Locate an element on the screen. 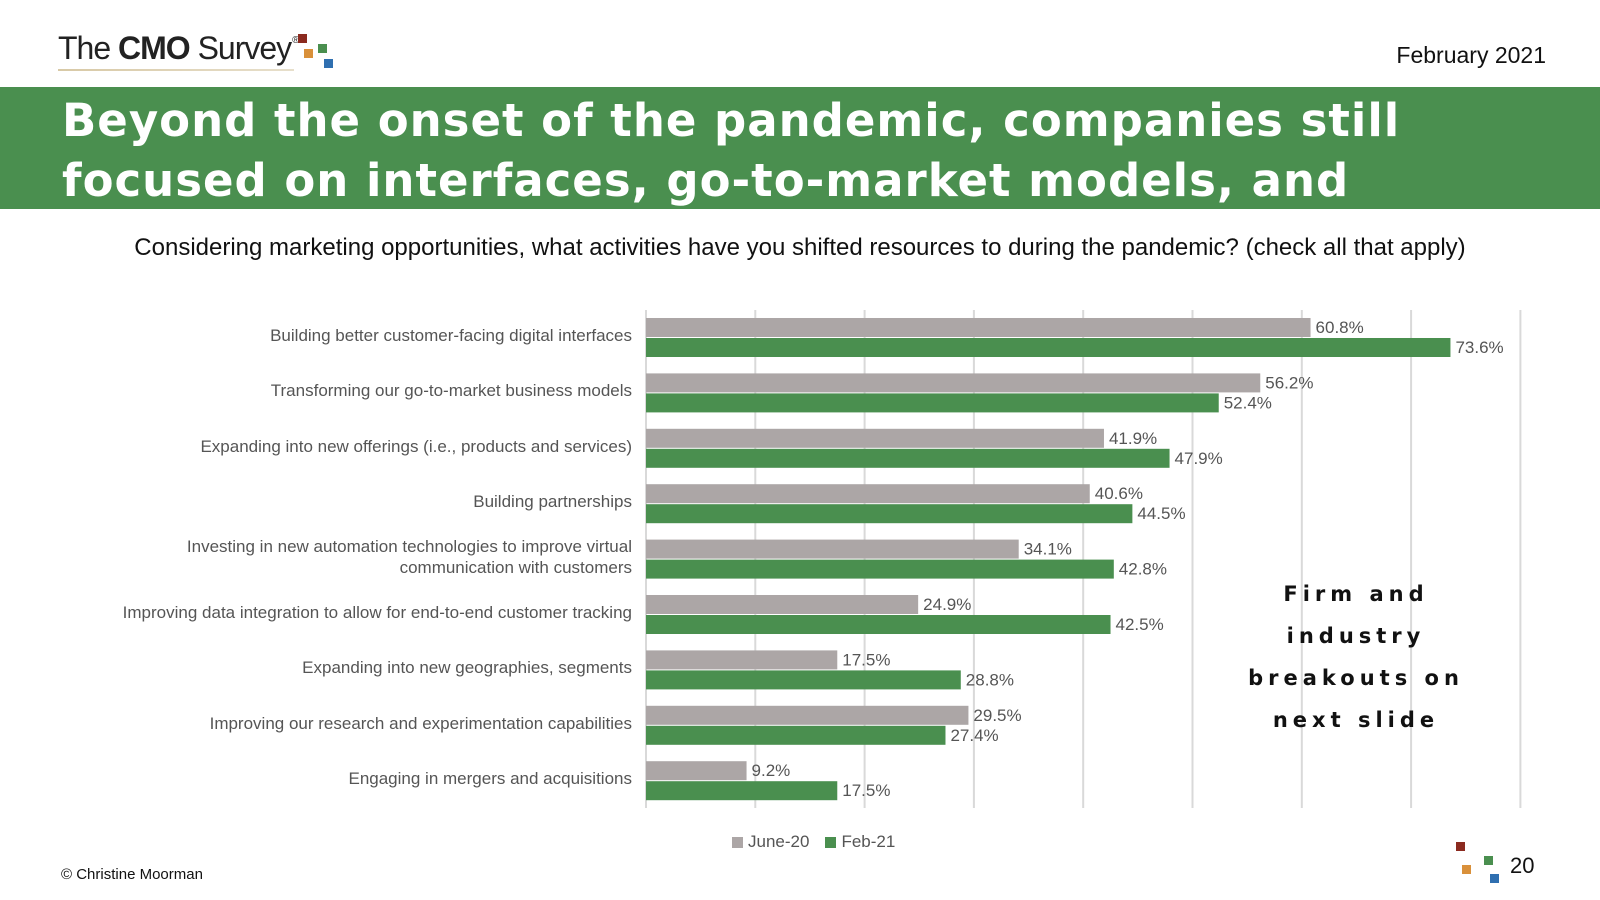  legend-label-feb: Feb-21 is located at coordinates (868, 841).